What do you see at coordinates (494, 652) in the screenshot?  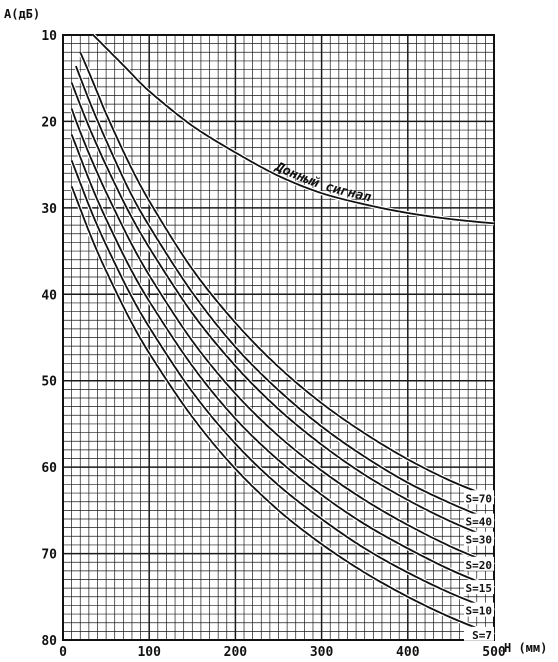 I see `x-tick-label: 500` at bounding box center [494, 652].